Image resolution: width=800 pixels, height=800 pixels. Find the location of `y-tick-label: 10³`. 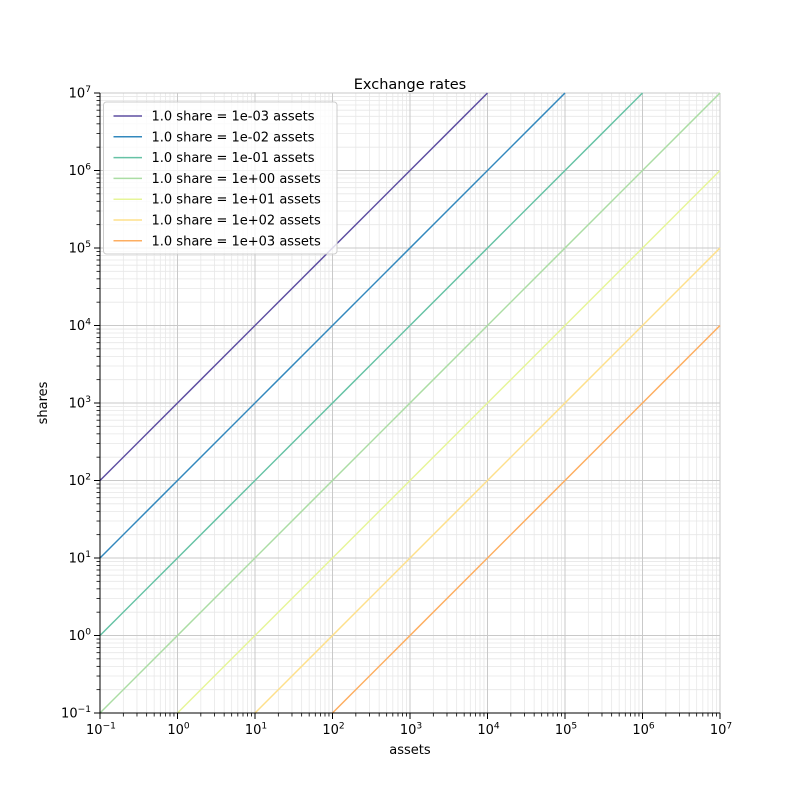

y-tick-label: 10³ is located at coordinates (80, 403).